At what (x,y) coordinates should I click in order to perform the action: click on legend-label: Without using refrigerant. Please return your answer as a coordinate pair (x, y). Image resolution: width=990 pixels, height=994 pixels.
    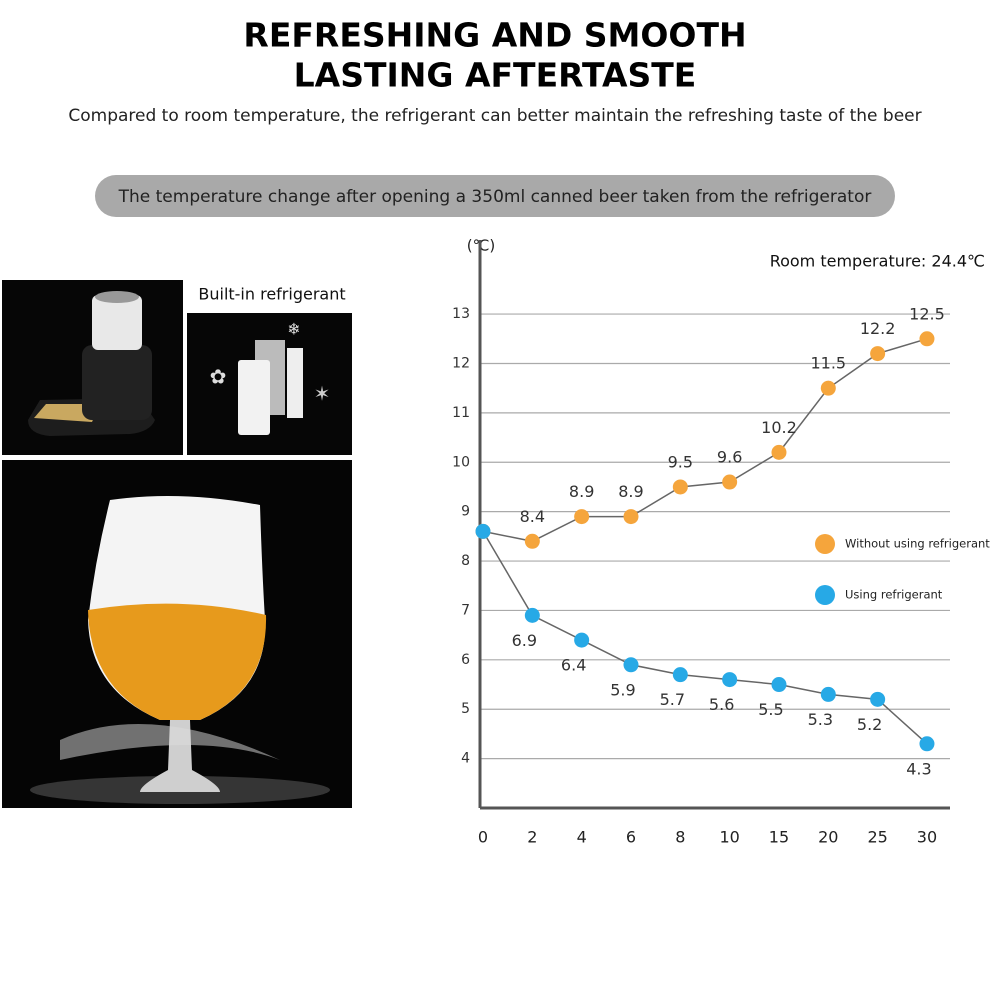
    Looking at the image, I should click on (917, 544).